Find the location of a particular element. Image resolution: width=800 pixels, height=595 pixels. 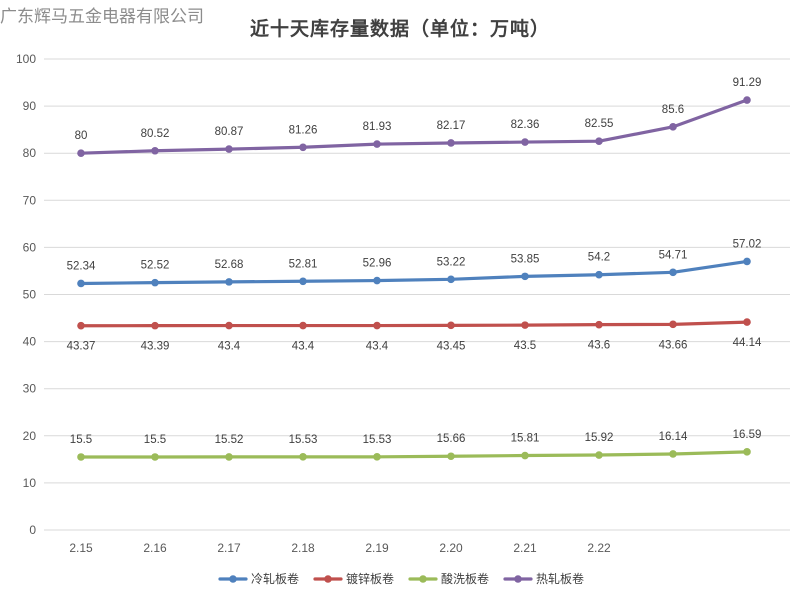

data-label: 43.37 is located at coordinates (81, 347).